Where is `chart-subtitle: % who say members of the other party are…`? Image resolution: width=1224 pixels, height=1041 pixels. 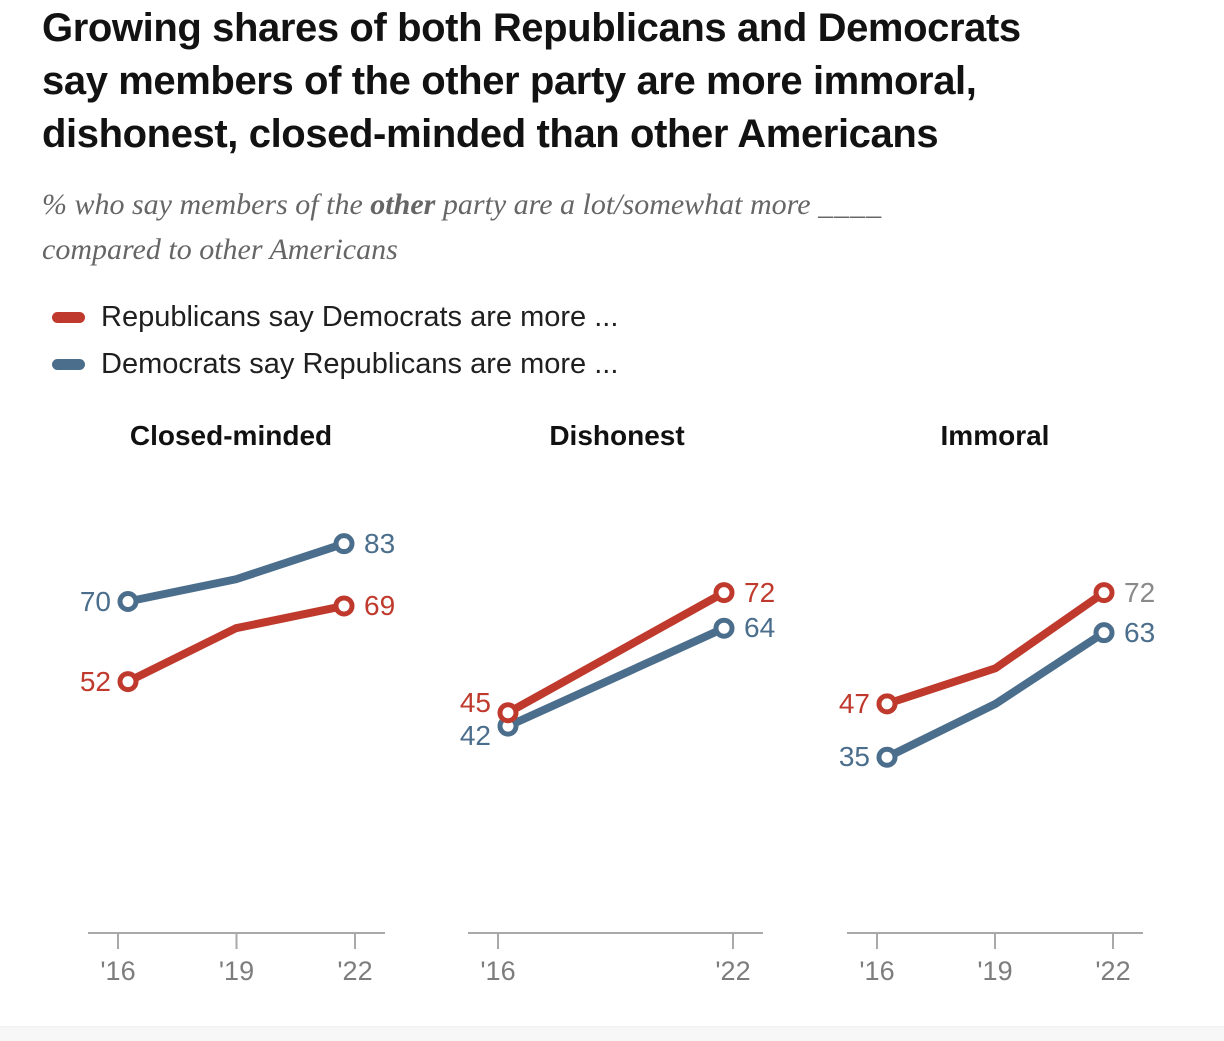 chart-subtitle: % who say members of the other party are… is located at coordinates (462, 227).